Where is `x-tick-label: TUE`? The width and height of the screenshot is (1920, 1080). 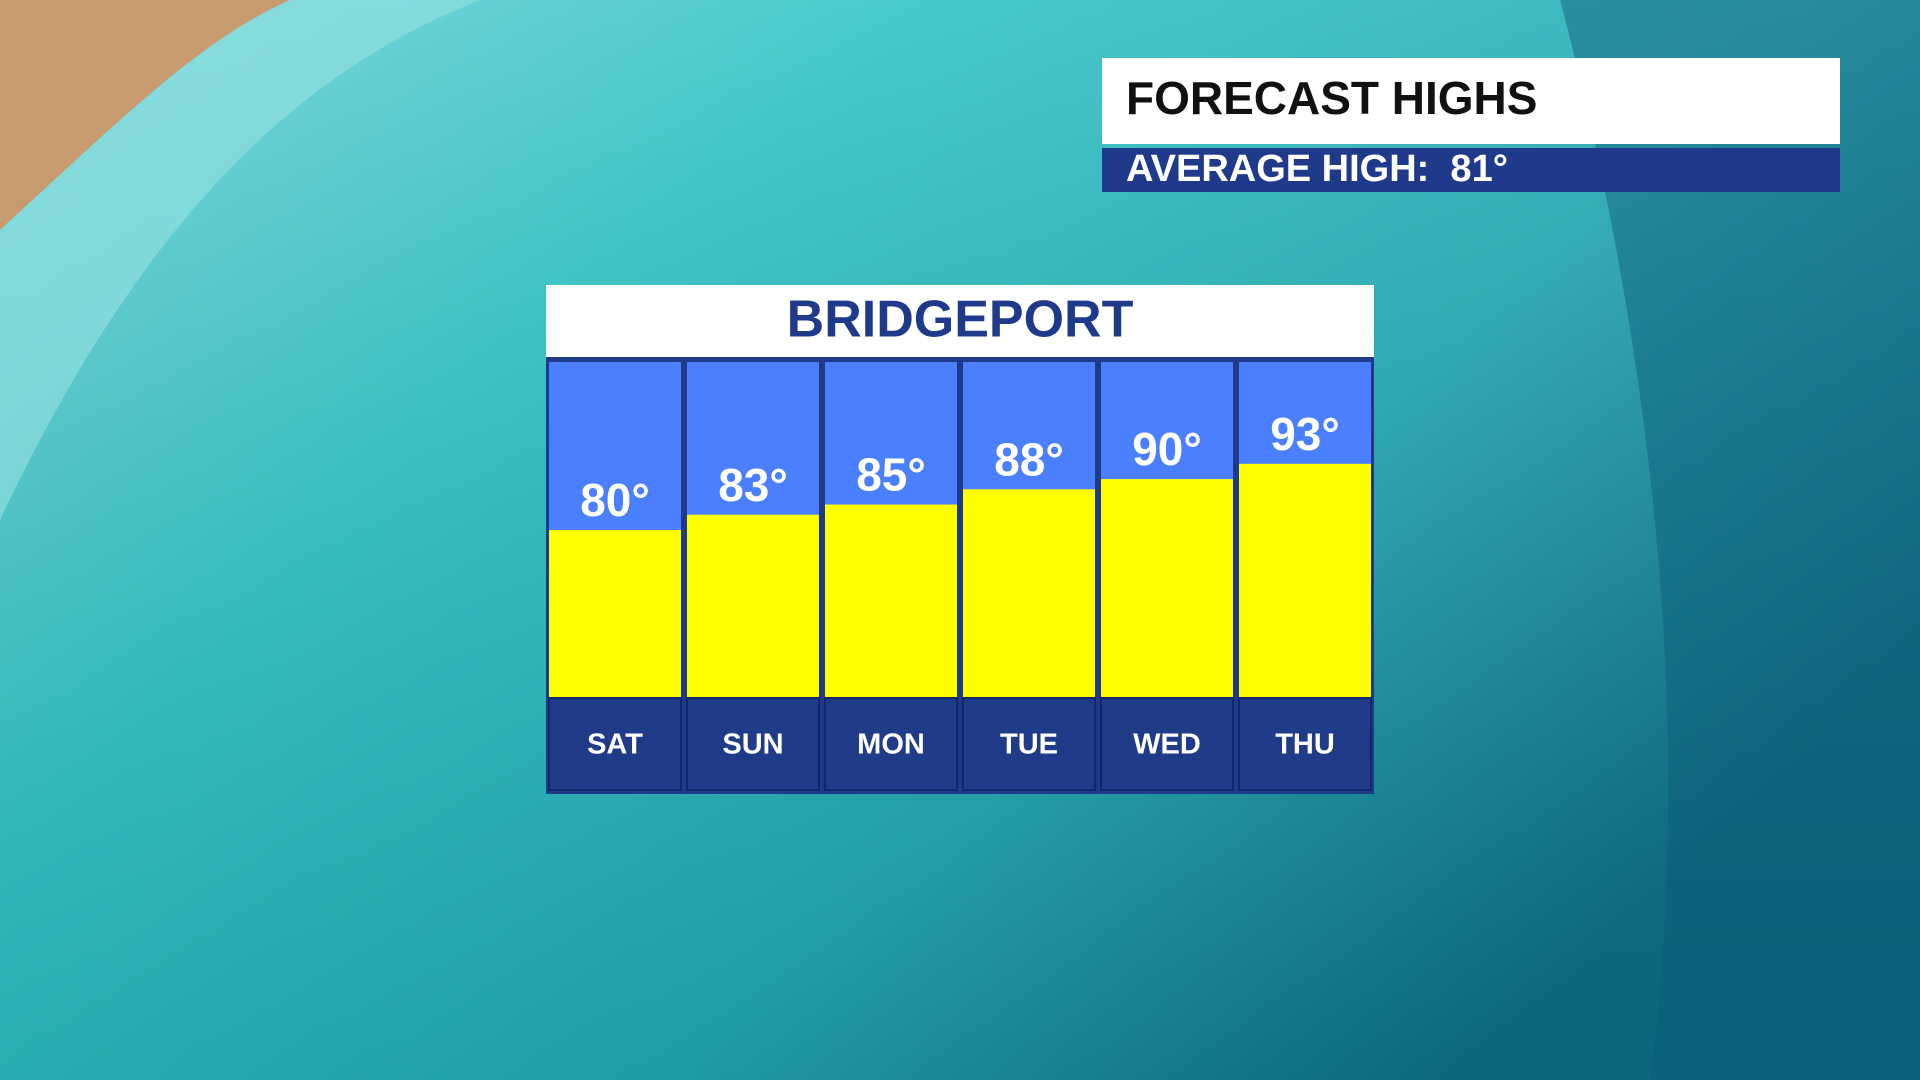
x-tick-label: TUE is located at coordinates (1029, 745).